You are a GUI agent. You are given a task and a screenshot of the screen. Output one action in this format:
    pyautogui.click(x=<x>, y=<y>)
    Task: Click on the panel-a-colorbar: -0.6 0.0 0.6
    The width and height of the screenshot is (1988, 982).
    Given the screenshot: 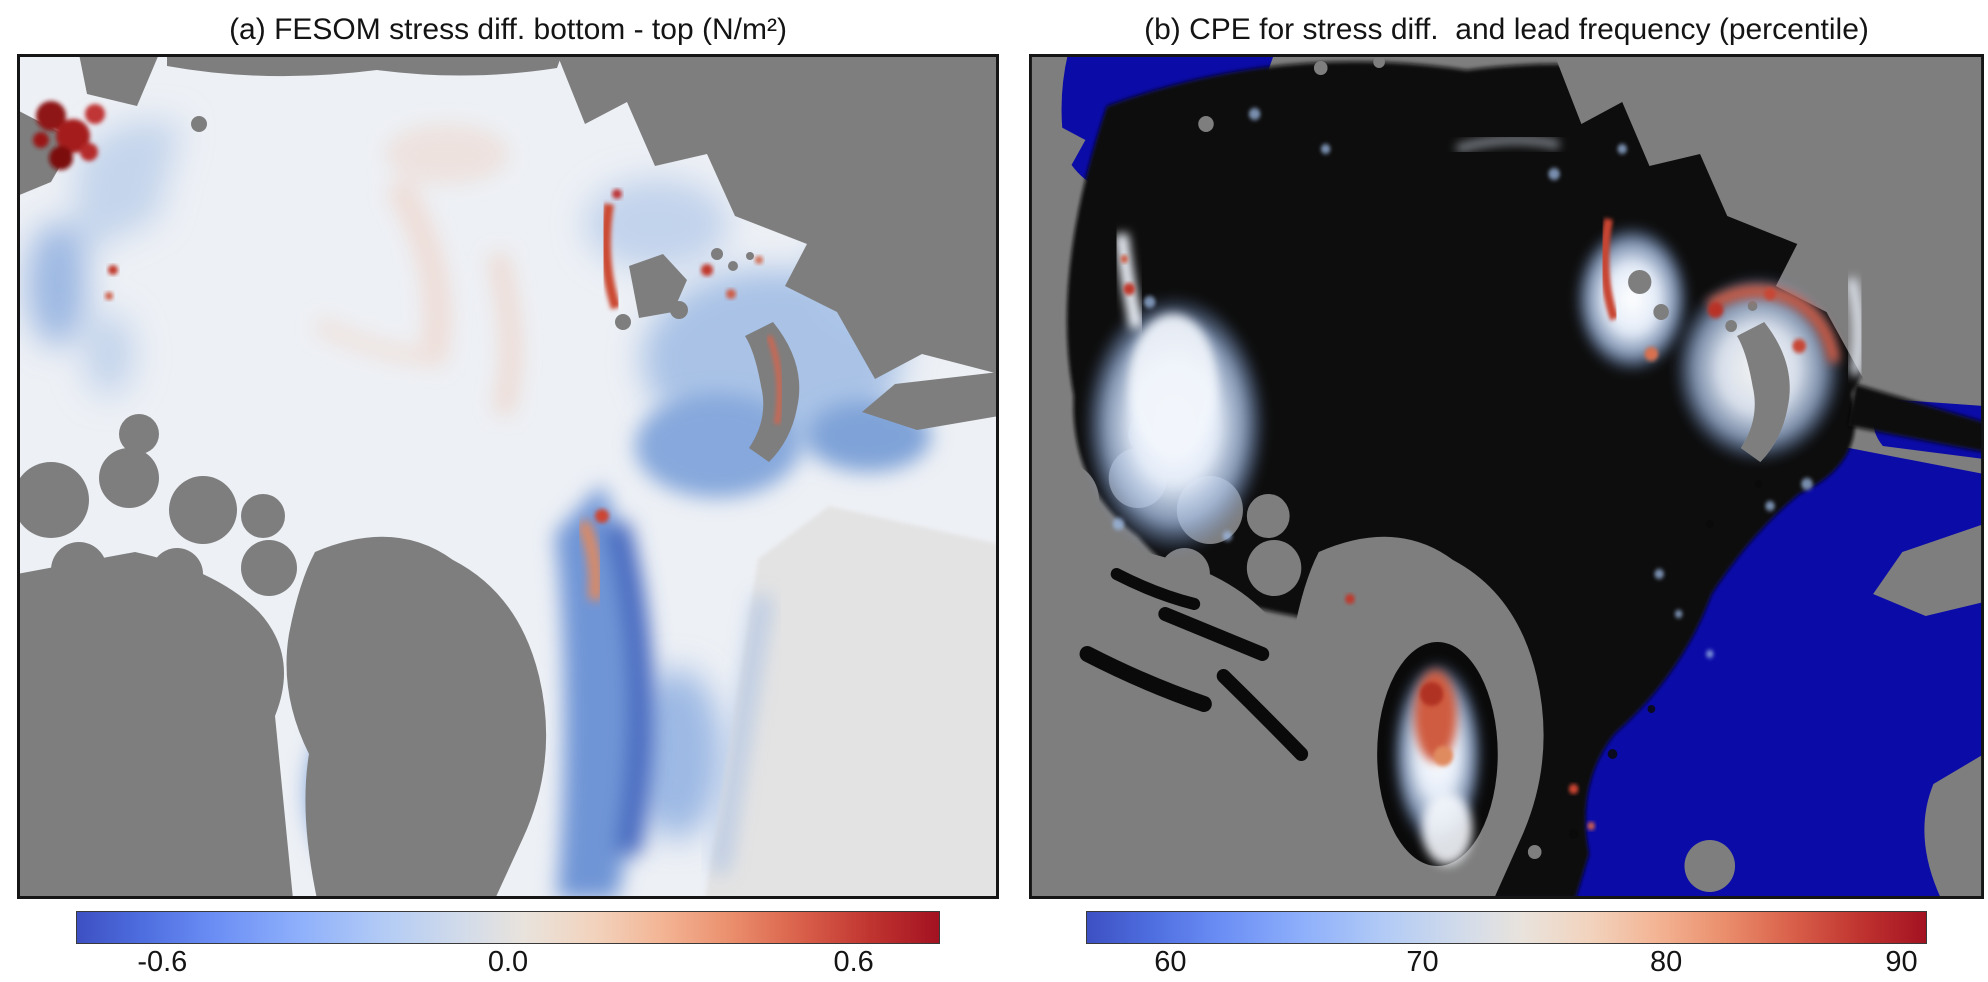 What is the action you would take?
    pyautogui.click(x=508, y=946)
    